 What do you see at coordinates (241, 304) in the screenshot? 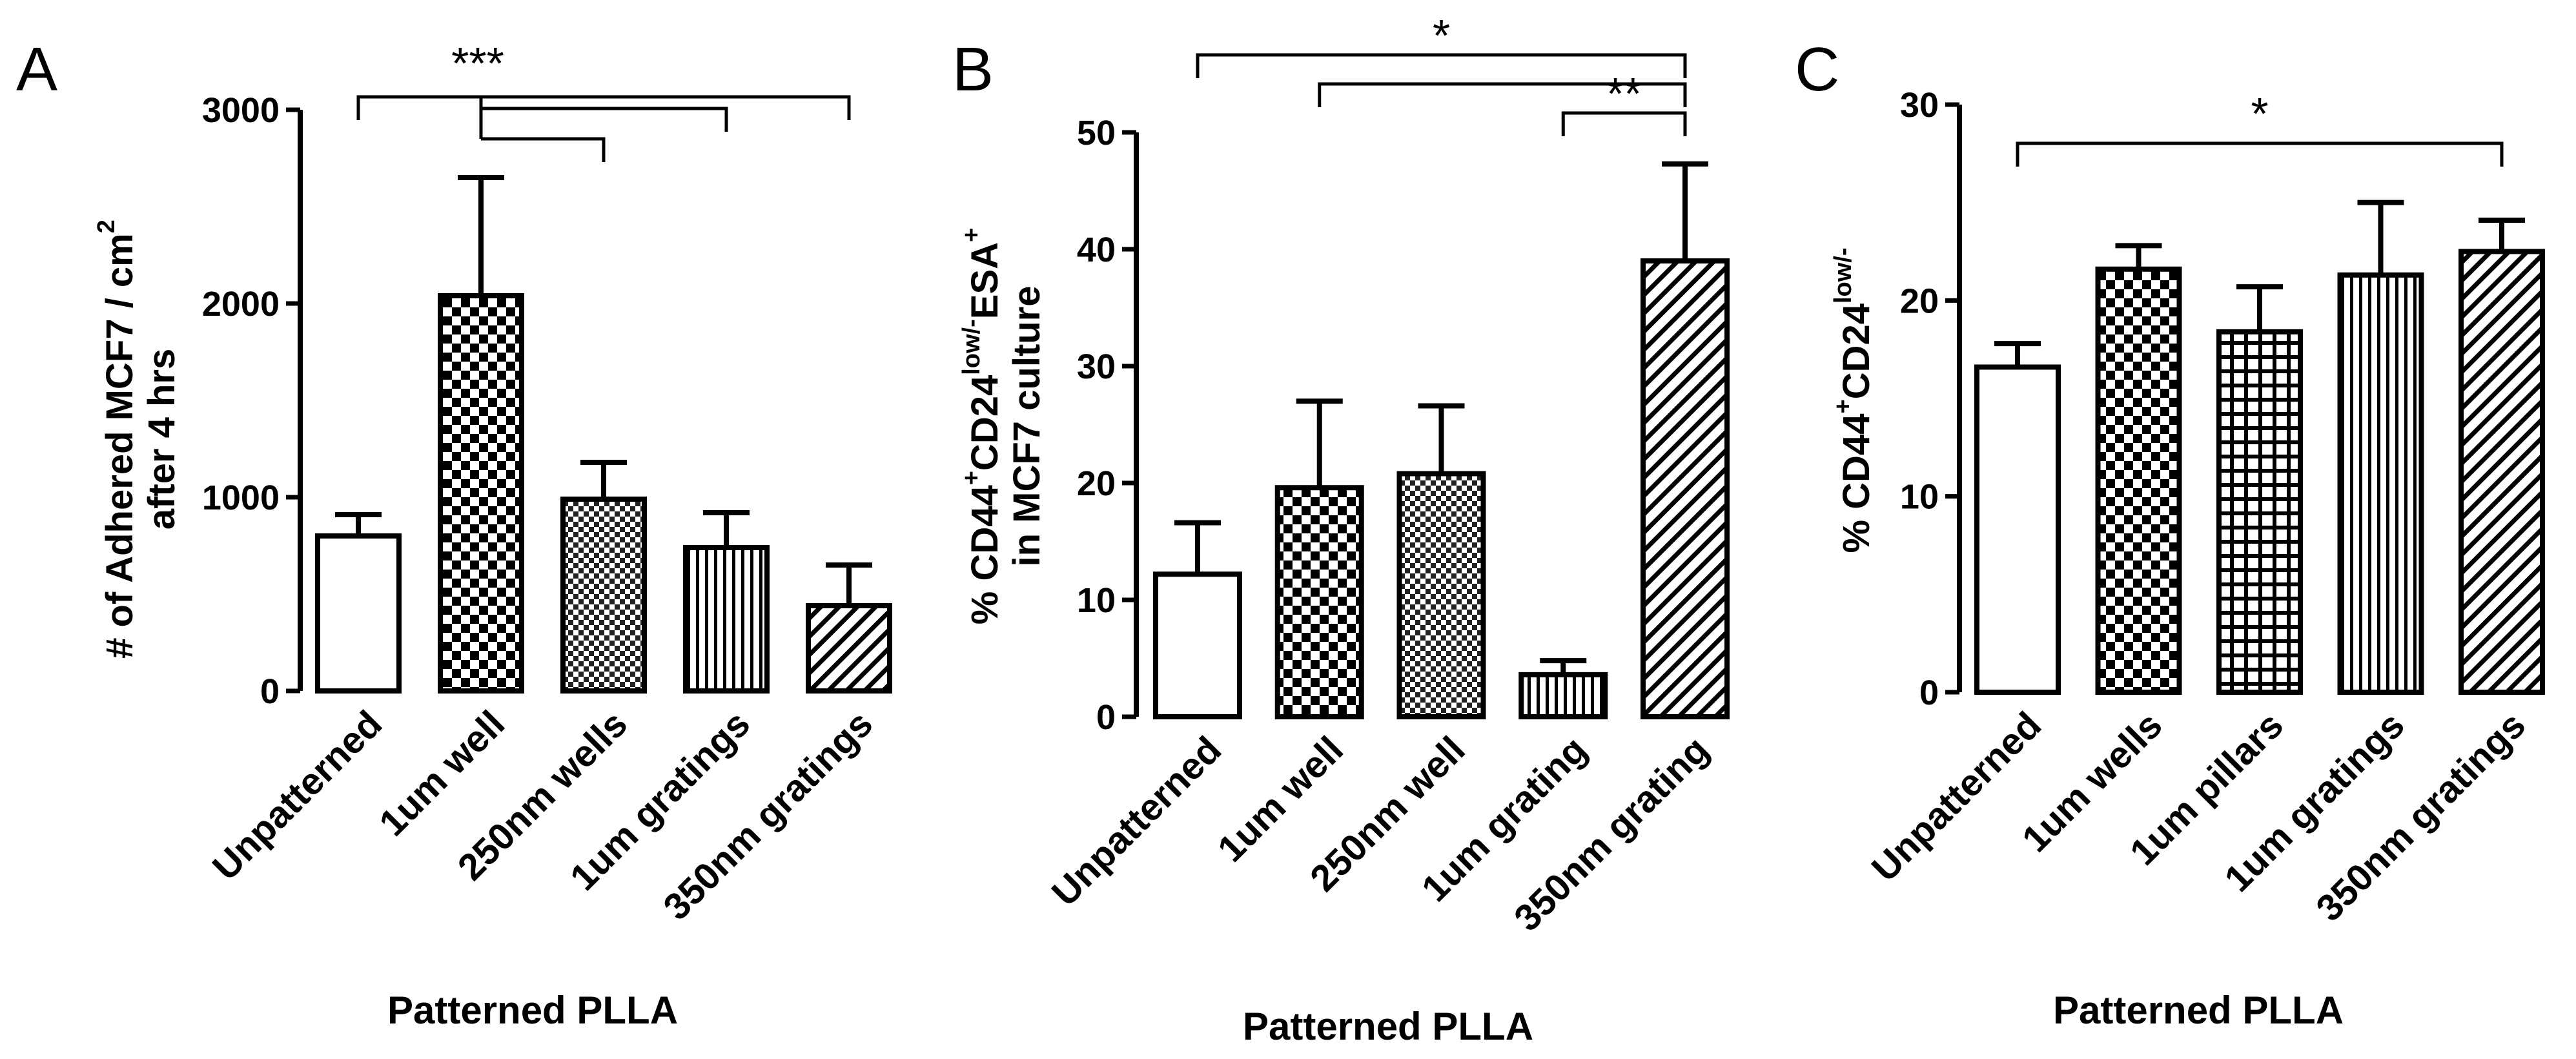
I see `y-tick-label: 2000` at bounding box center [241, 304].